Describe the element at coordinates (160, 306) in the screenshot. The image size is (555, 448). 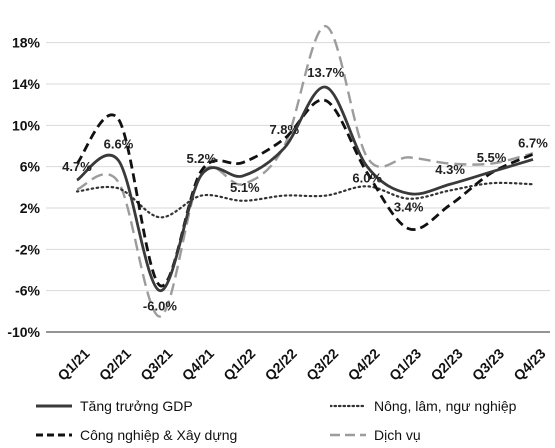
I see `data-label: -6.0%` at that location.